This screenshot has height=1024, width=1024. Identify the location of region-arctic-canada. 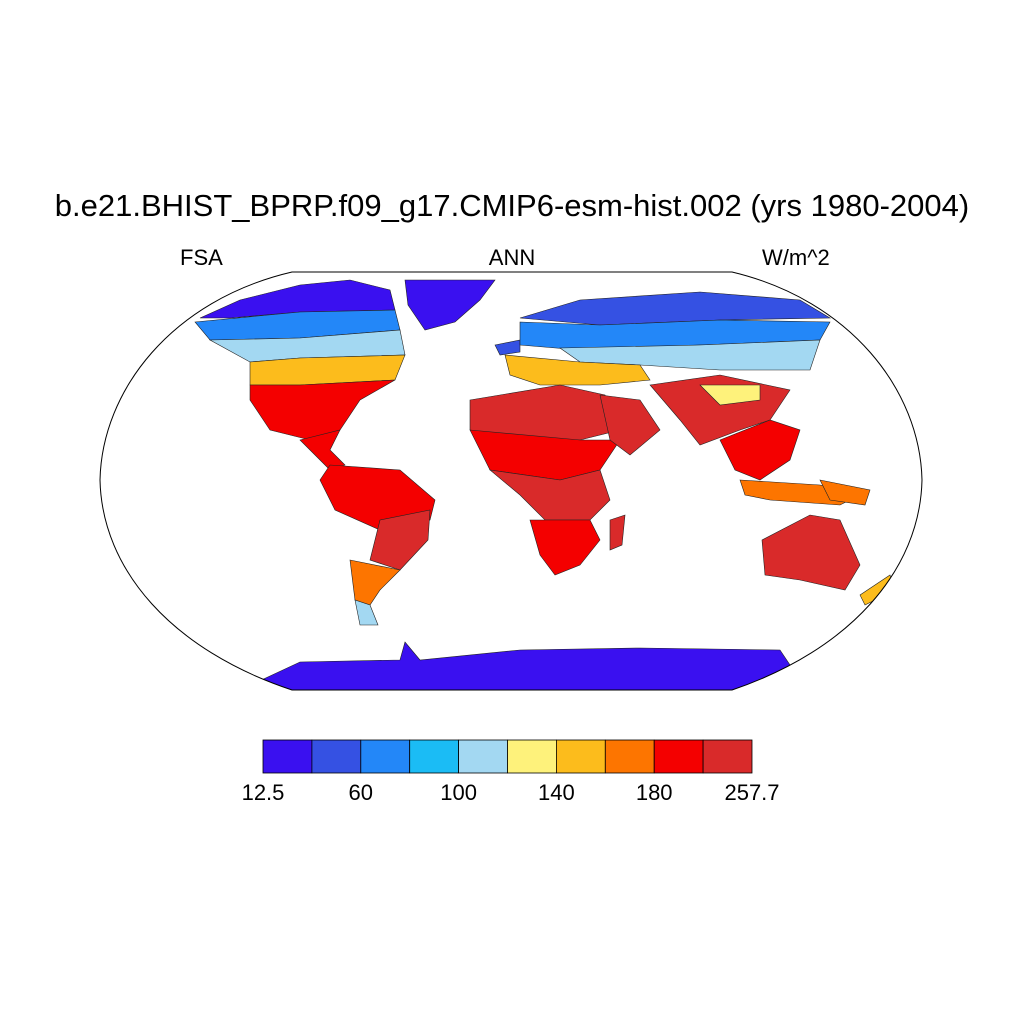
(297, 299).